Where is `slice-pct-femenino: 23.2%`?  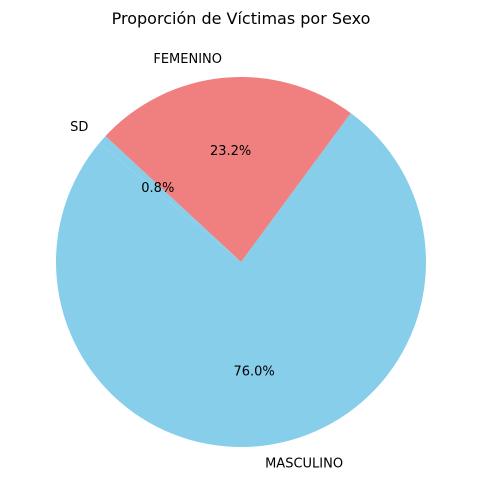 slice-pct-femenino: 23.2% is located at coordinates (230, 151).